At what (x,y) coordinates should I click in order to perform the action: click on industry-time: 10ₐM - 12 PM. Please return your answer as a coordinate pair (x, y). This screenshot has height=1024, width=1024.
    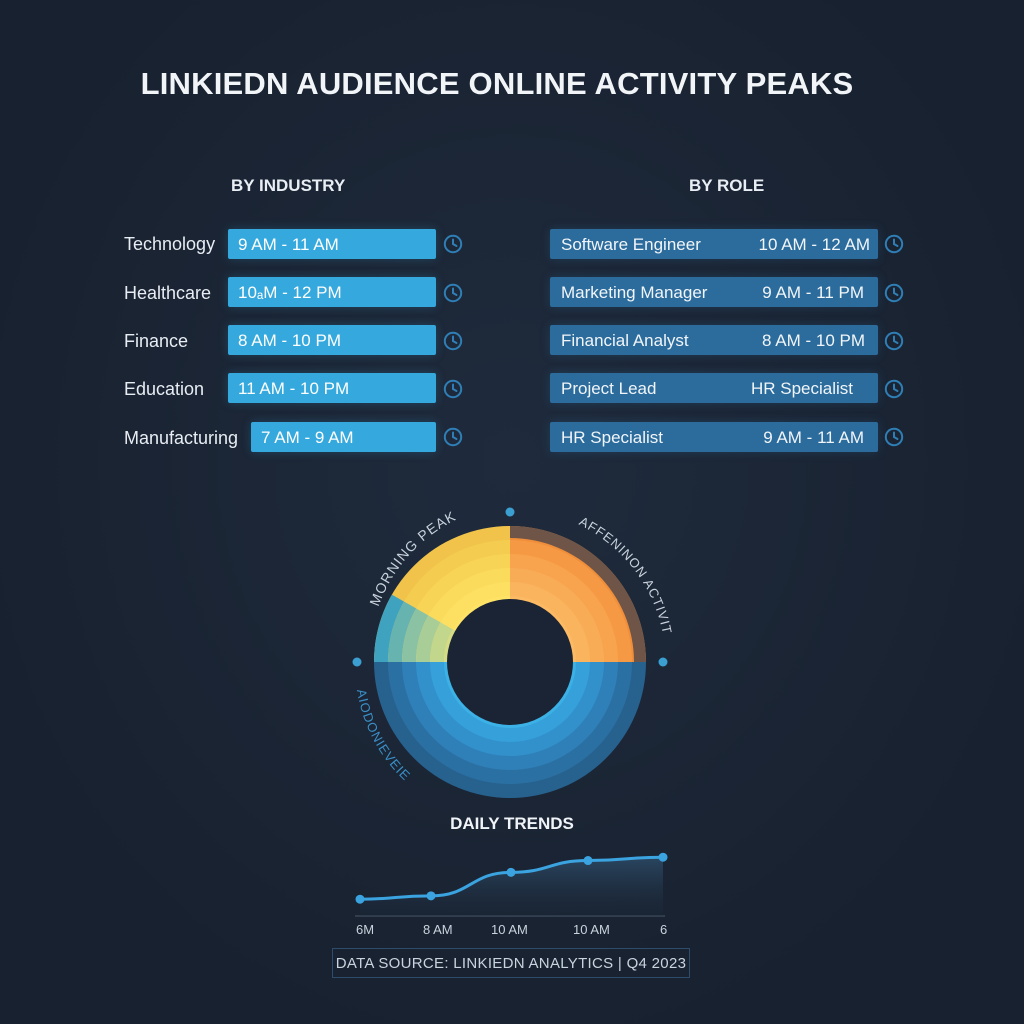
    Looking at the image, I should click on (290, 292).